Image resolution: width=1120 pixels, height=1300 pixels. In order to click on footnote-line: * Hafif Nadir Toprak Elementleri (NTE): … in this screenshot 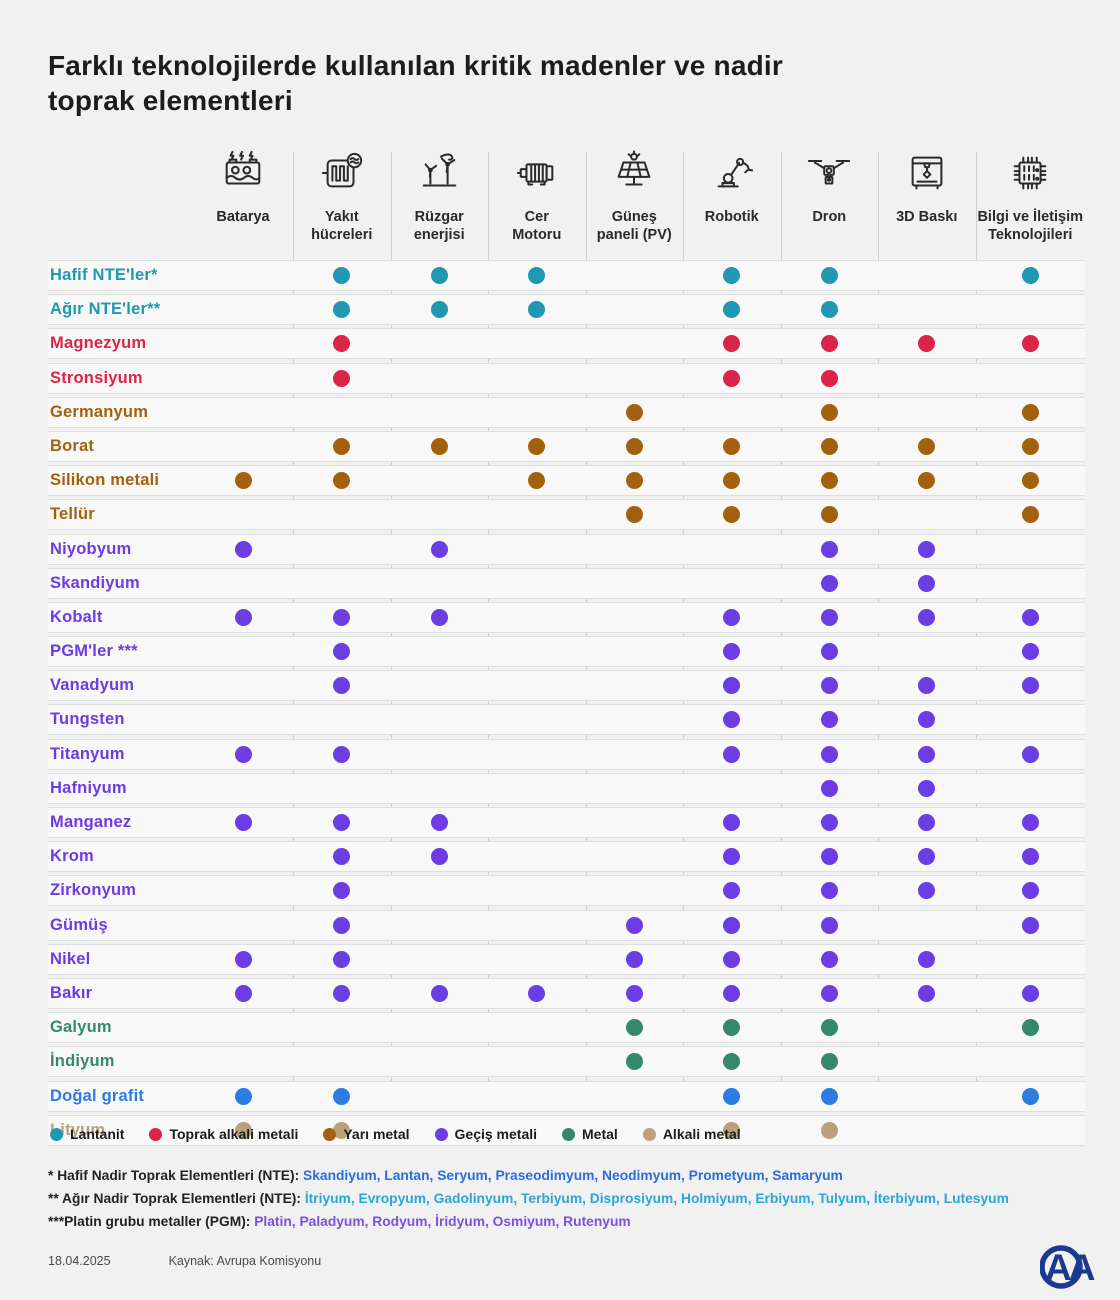, I will do `click(528, 1175)`.